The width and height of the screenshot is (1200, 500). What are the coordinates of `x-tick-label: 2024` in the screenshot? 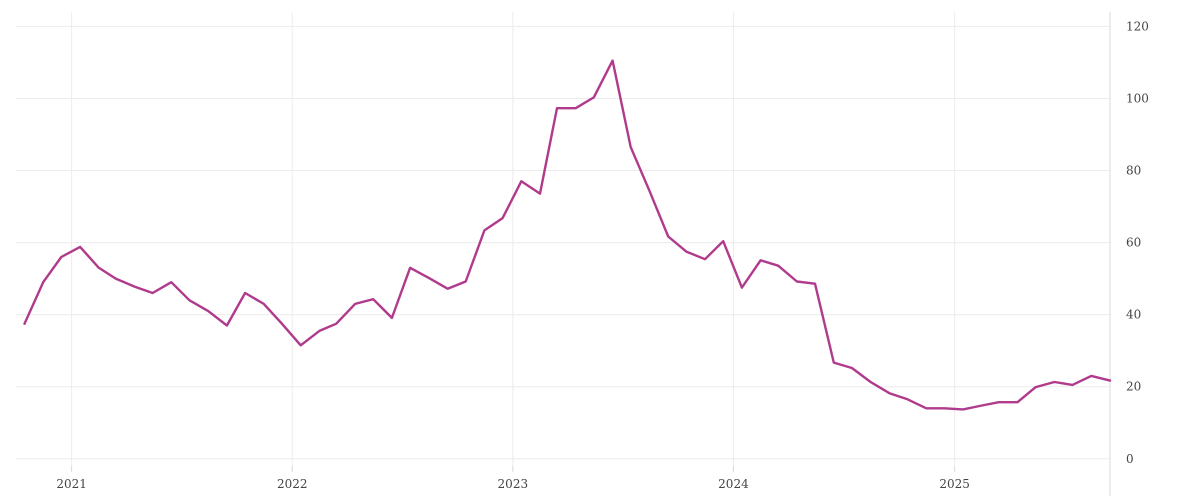 It's located at (733, 484).